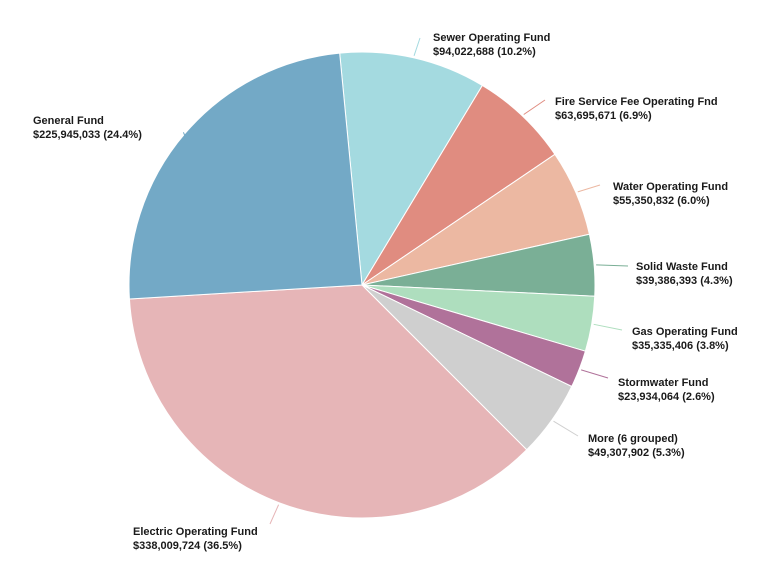  Describe the element at coordinates (670, 194) in the screenshot. I see `slice-label: Water Operating Fund $55,350,832 (6.0%)` at that location.